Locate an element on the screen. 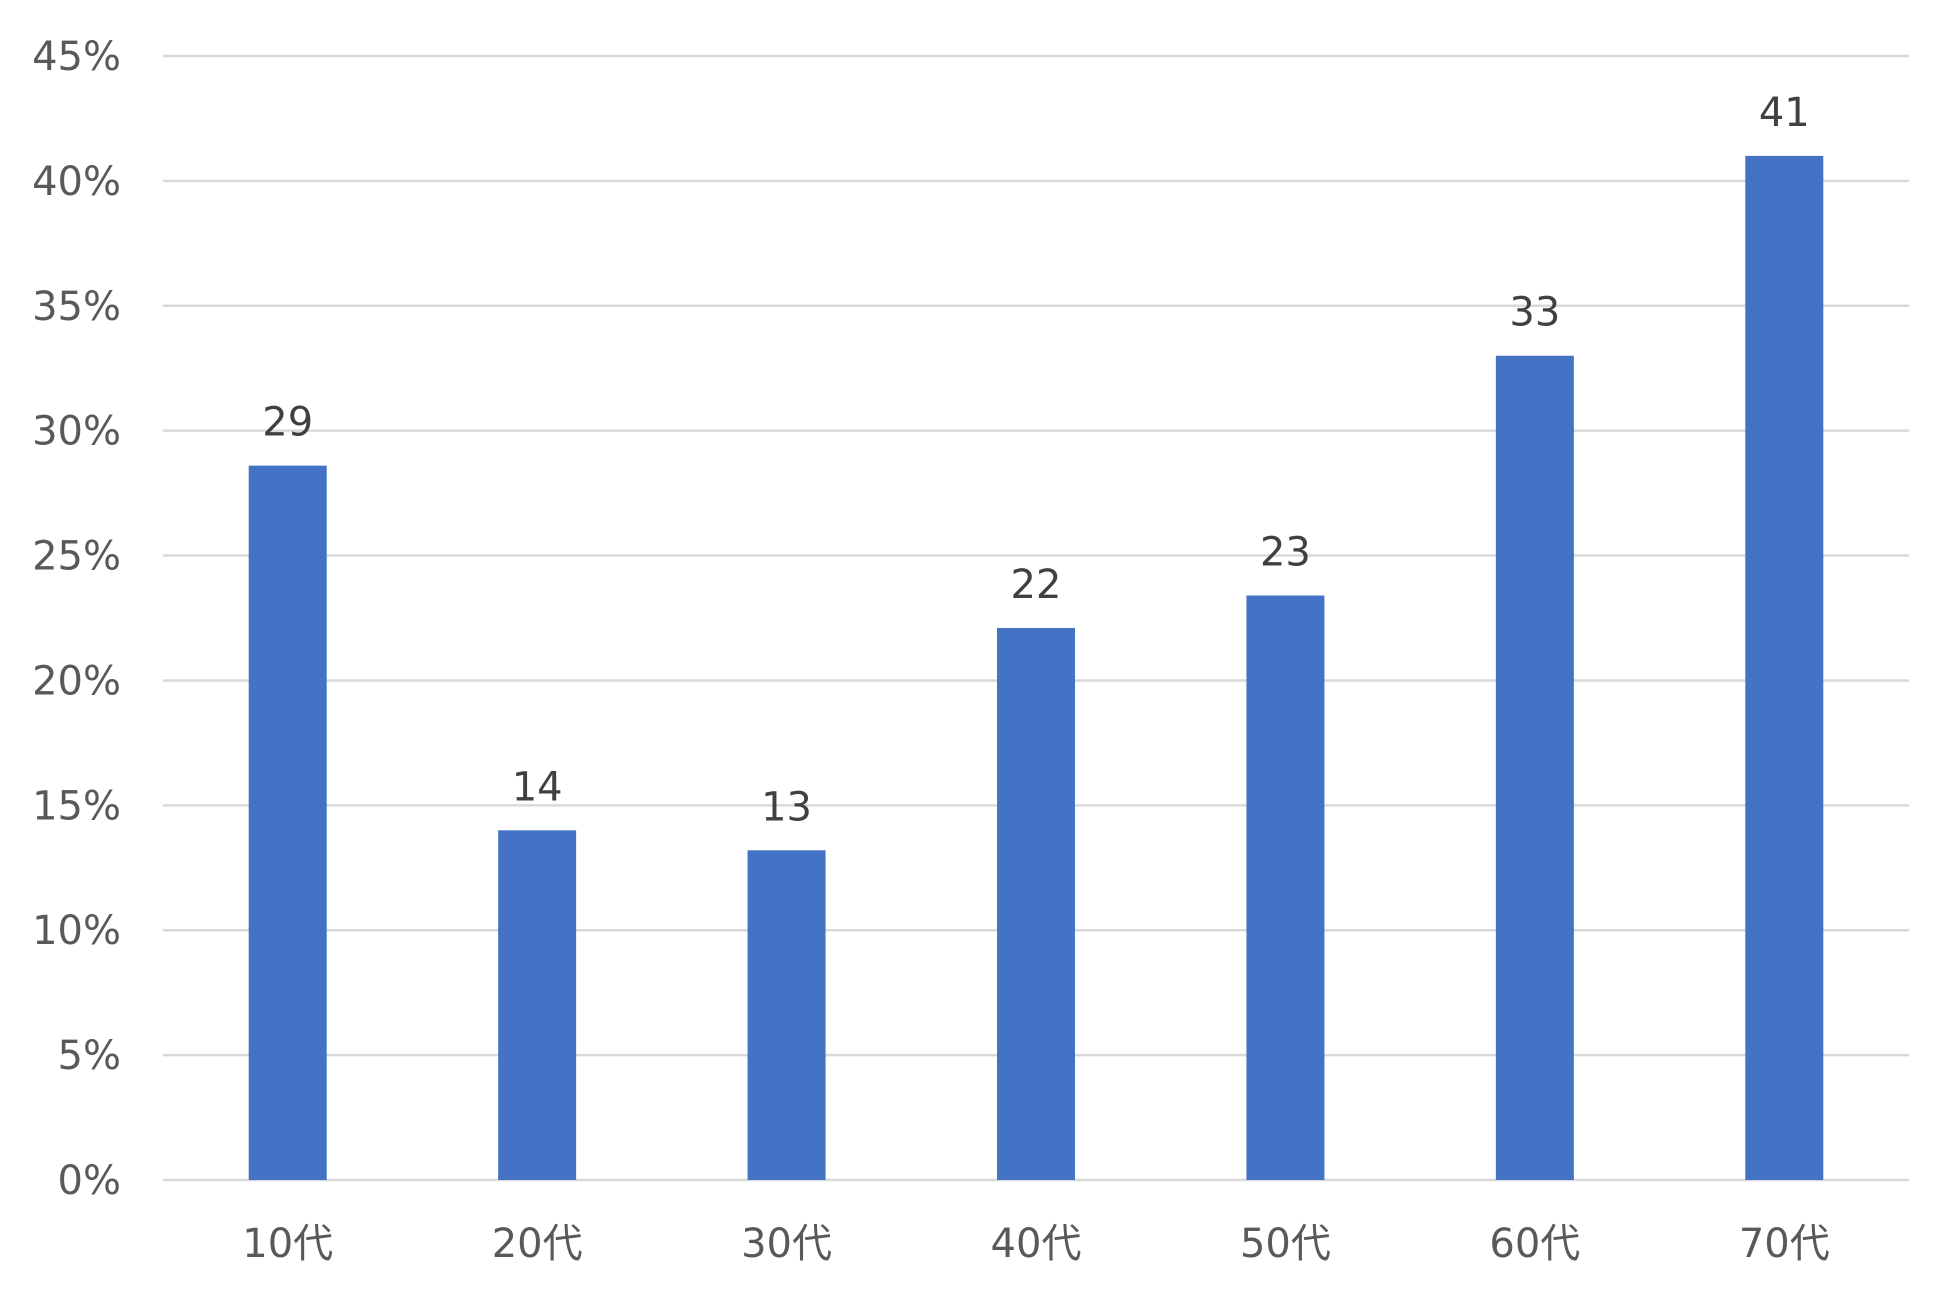 The height and width of the screenshot is (1299, 1949). x-tick-label: 50代 is located at coordinates (1285, 1244).